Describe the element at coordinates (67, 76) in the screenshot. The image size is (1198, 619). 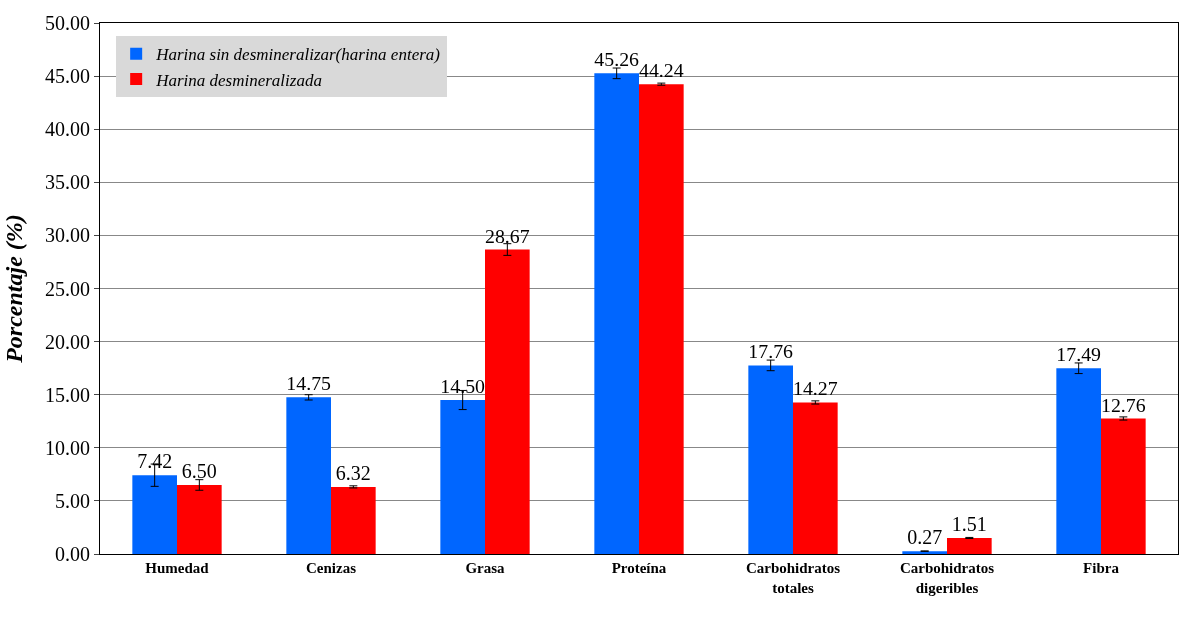
I see `y-tick-label: 45.00` at that location.